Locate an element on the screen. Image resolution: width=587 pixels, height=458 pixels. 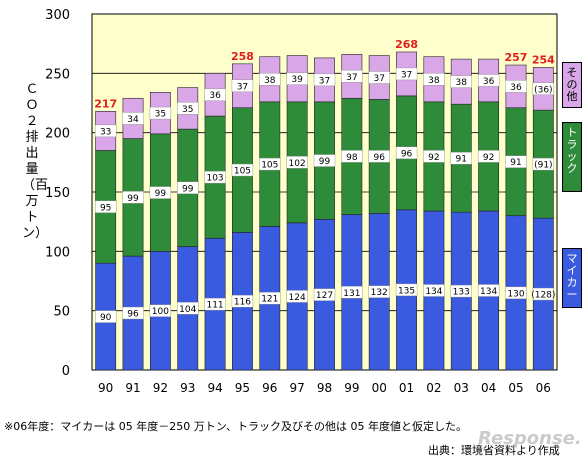
x-tick-label: 00 is located at coordinates (379, 388).